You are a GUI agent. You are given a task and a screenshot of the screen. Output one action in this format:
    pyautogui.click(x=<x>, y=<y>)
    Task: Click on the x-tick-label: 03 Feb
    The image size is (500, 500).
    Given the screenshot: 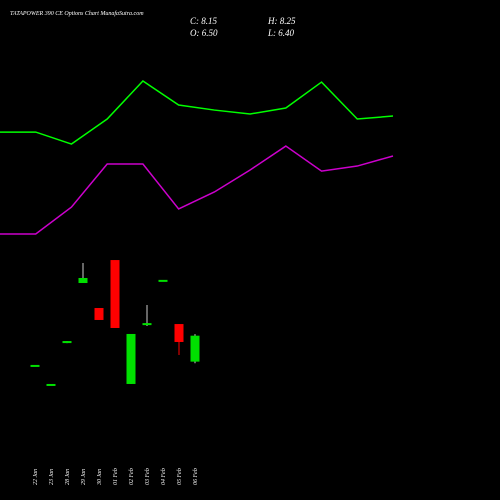 What is the action you would take?
    pyautogui.click(x=148, y=476)
    